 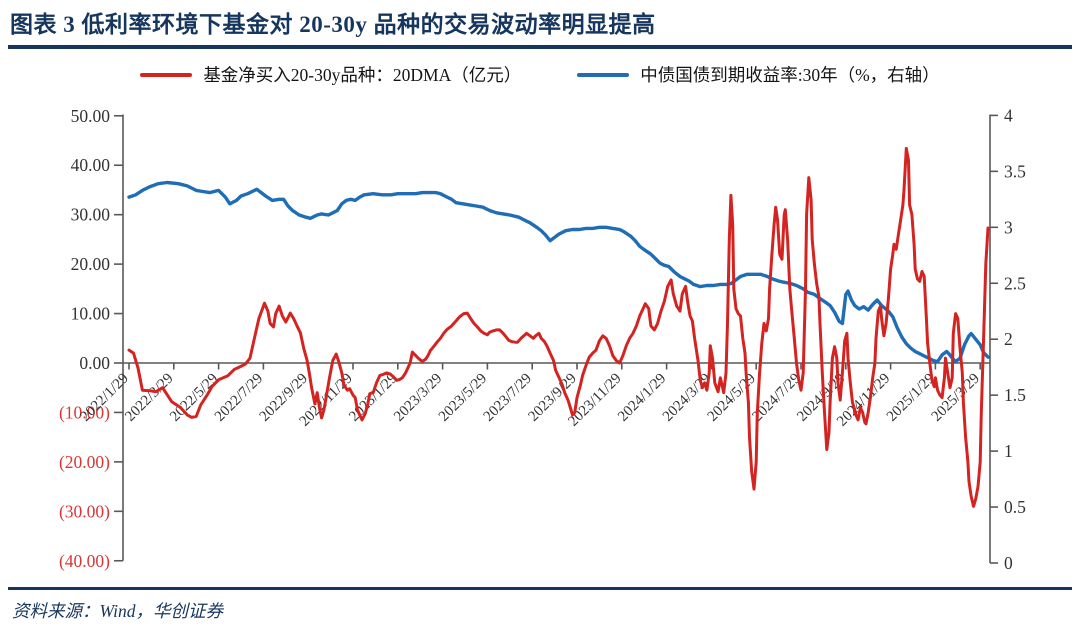 What do you see at coordinates (1008, 115) in the screenshot?
I see `right-axis-label: 4` at bounding box center [1008, 115].